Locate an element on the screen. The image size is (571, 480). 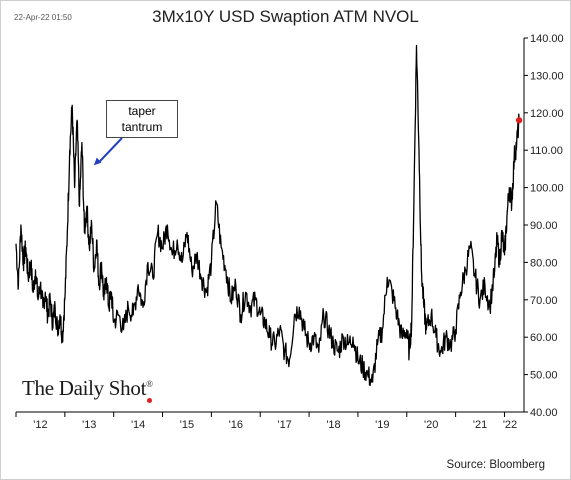
brand-logo: The Daily Shot® is located at coordinates (87, 388).